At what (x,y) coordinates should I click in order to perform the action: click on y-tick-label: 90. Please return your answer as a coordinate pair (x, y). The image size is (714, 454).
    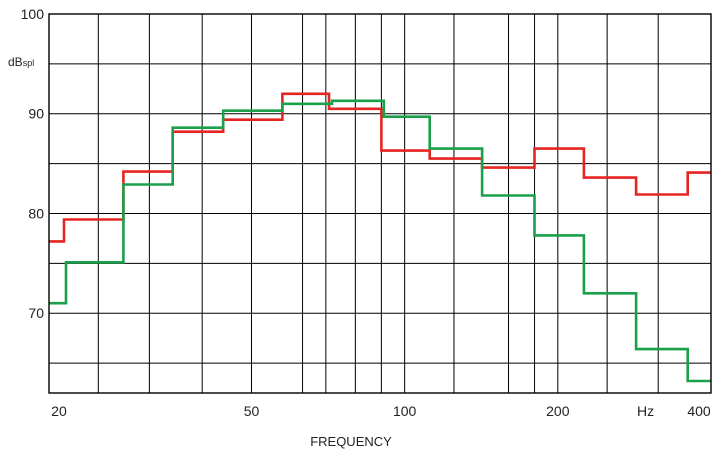
    Looking at the image, I should click on (36, 114).